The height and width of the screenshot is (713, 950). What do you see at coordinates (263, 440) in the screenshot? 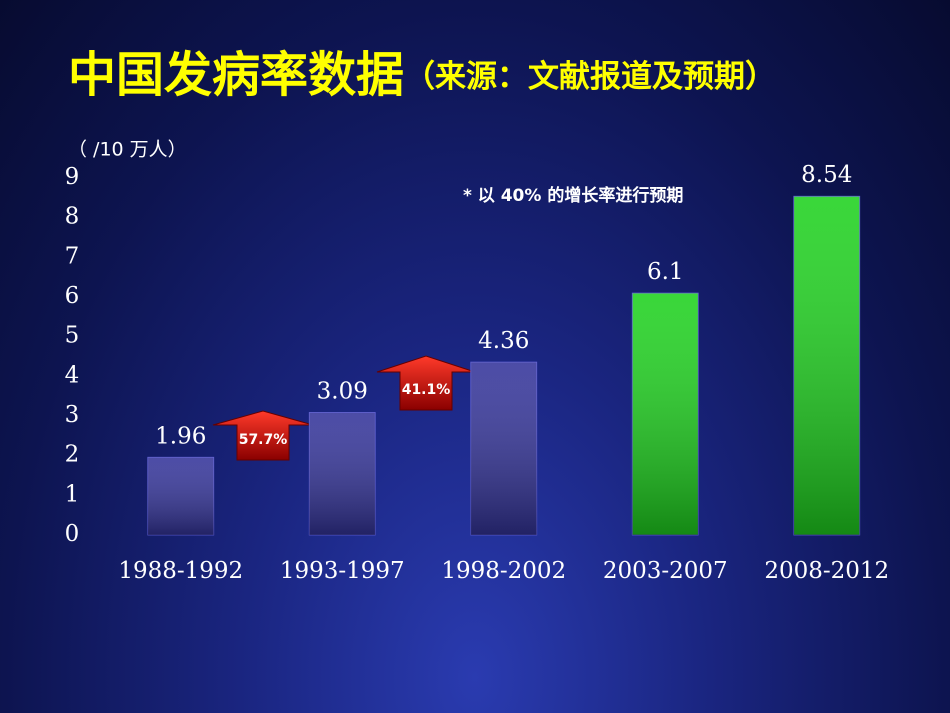
I see `growth-label: 57.7%` at bounding box center [263, 440].